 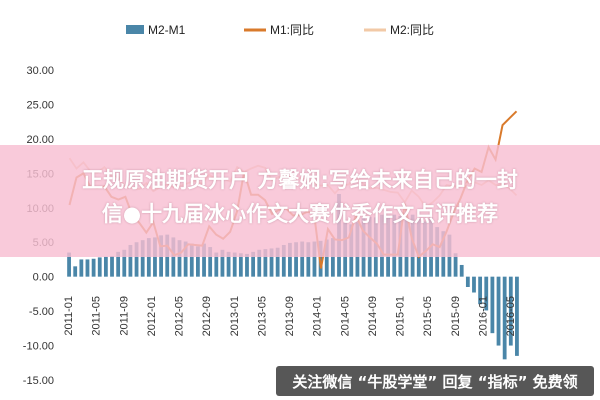 I want to click on x-tick-label: 2013-09, so click(x=290, y=316).